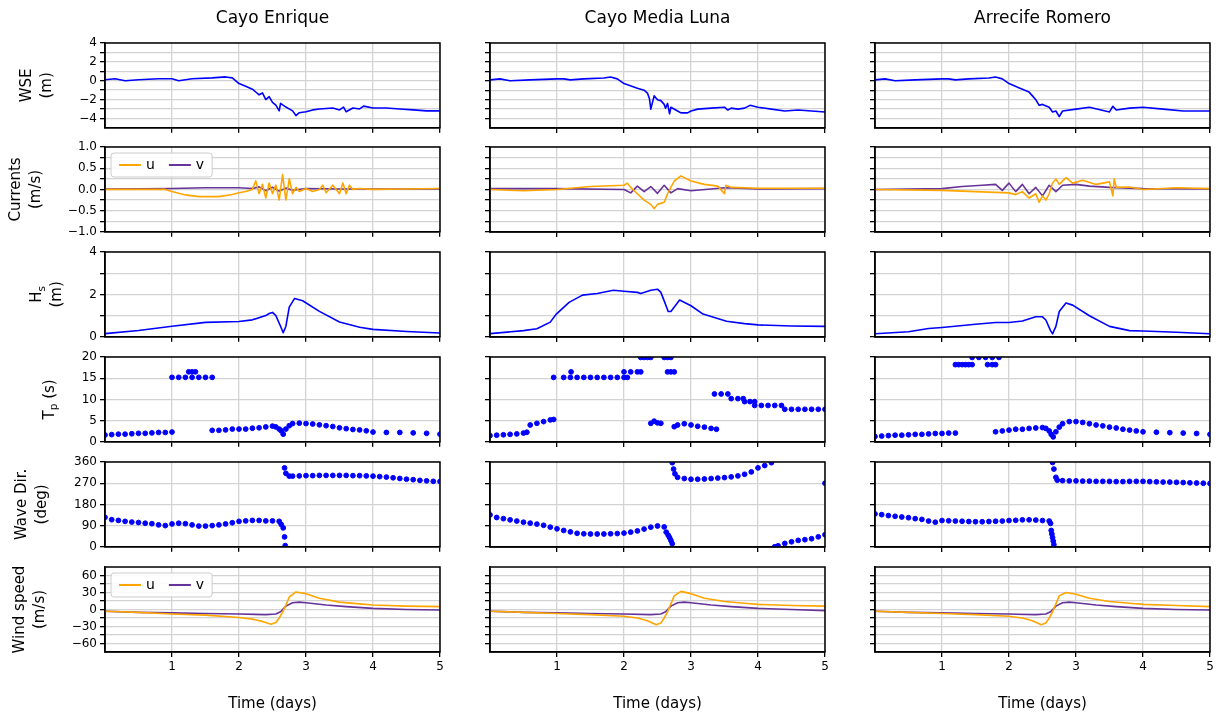  I want to click on y-tick-label: −60, so click(84, 642).